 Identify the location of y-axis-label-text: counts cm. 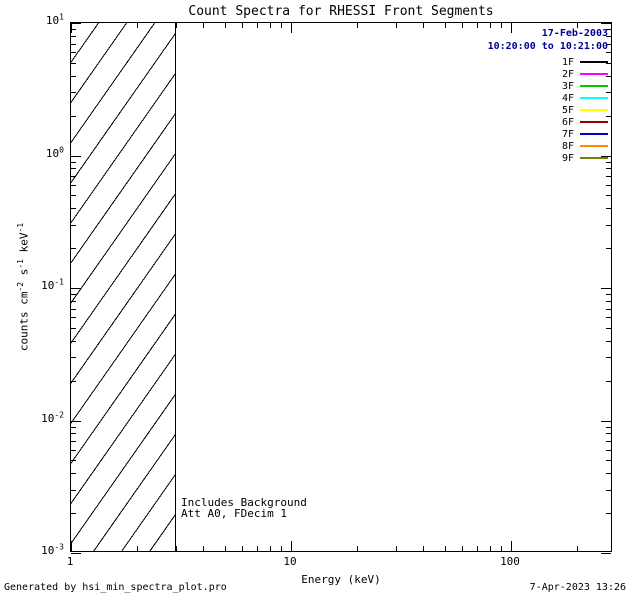
(24, 321).